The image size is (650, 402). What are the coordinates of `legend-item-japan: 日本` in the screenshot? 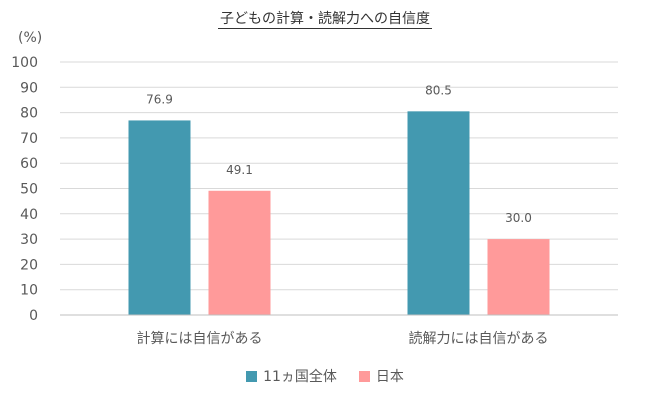 It's located at (381, 376).